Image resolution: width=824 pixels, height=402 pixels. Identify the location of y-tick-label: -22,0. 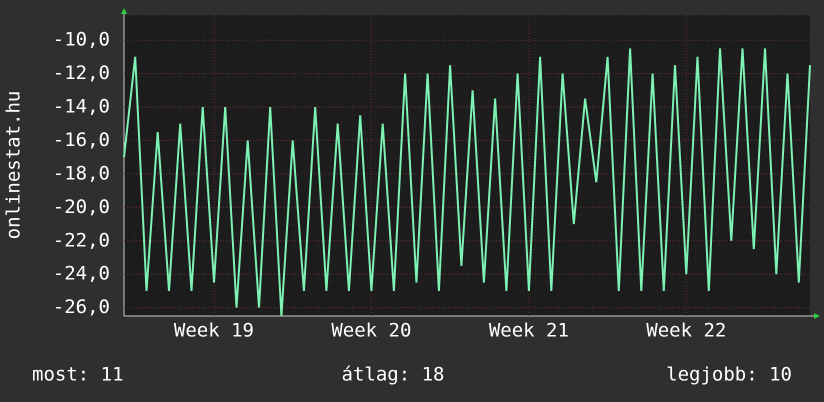
(81, 240).